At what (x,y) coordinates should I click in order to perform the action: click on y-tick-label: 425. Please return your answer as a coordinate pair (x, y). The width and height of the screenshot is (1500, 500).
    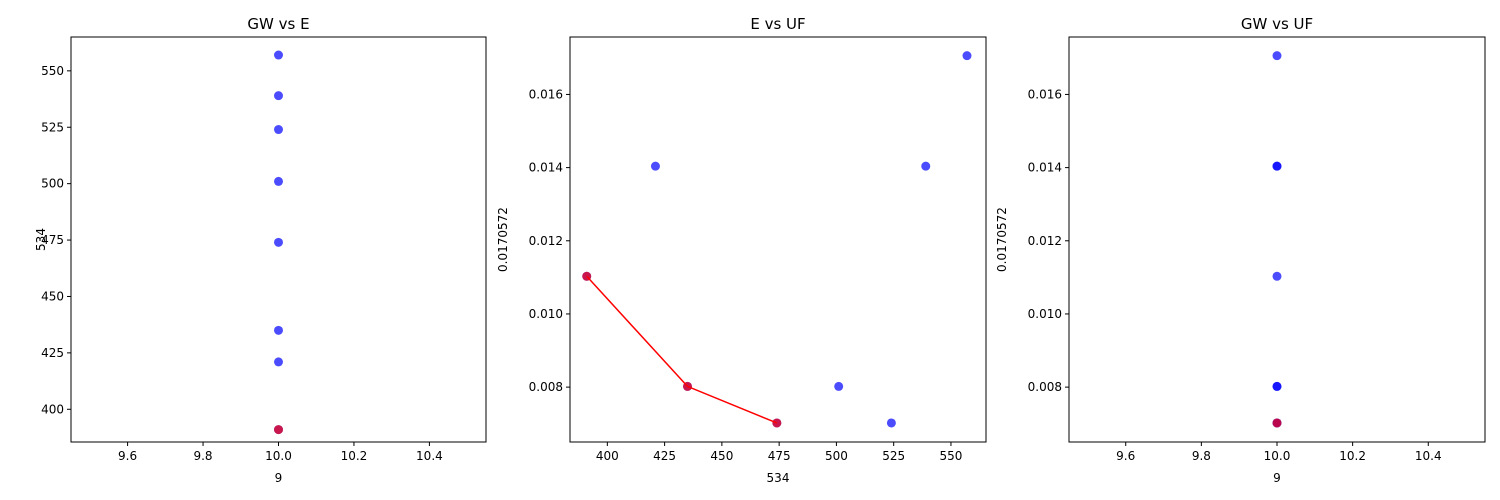
    Looking at the image, I should click on (52, 353).